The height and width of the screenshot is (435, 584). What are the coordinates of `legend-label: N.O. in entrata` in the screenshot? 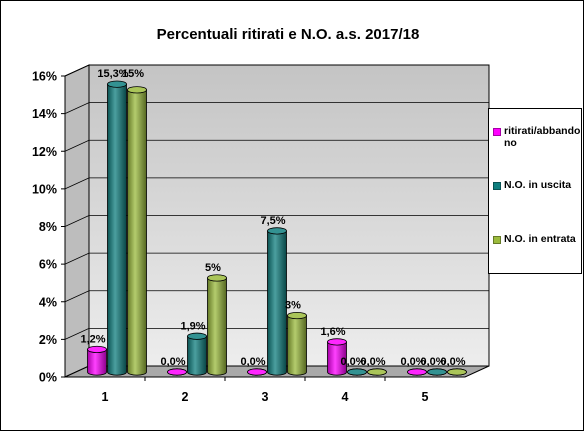 It's located at (540, 239).